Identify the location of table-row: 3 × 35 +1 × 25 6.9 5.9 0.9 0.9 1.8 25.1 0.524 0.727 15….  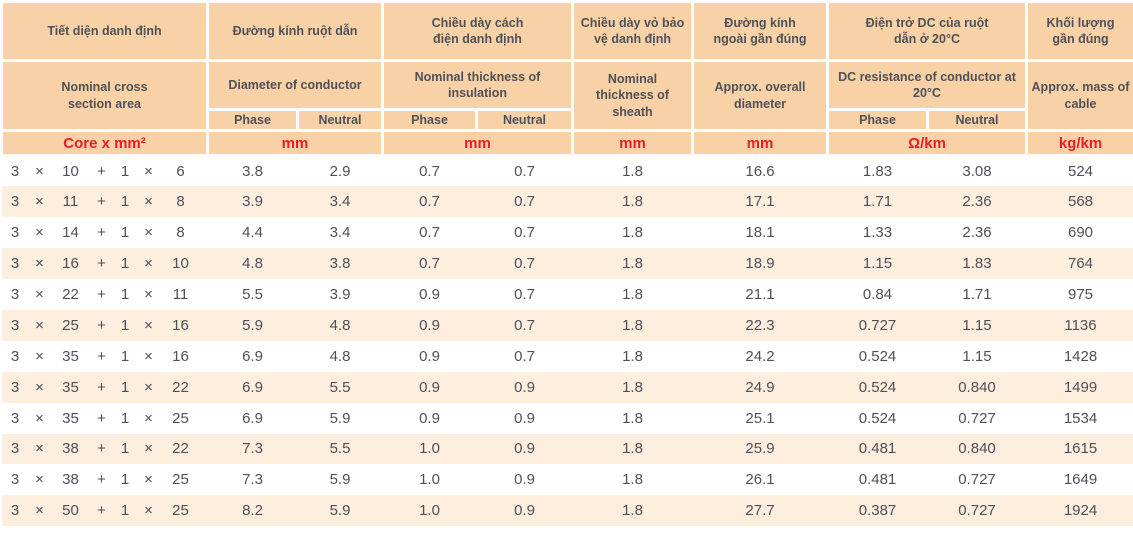
(567, 418).